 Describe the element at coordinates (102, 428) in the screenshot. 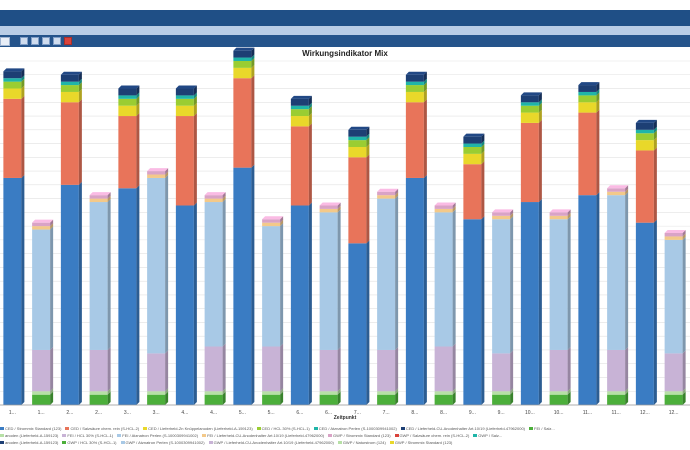

I see `legend-item: CED / Salzsäure chem. rein (S-HCL-2)` at that location.